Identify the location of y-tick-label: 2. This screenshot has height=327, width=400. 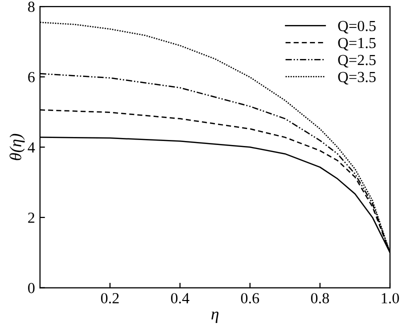
(31, 217).